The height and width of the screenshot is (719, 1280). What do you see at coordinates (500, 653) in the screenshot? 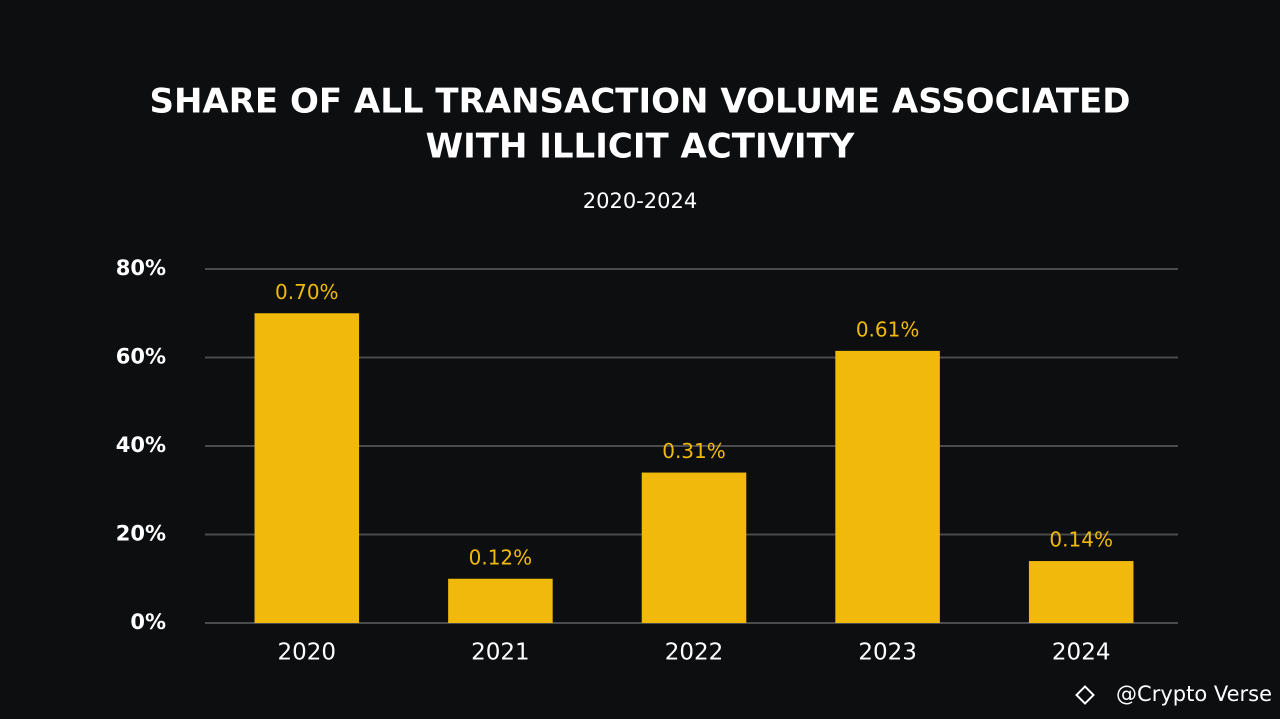
I see `x-tick-label: 2021` at bounding box center [500, 653].